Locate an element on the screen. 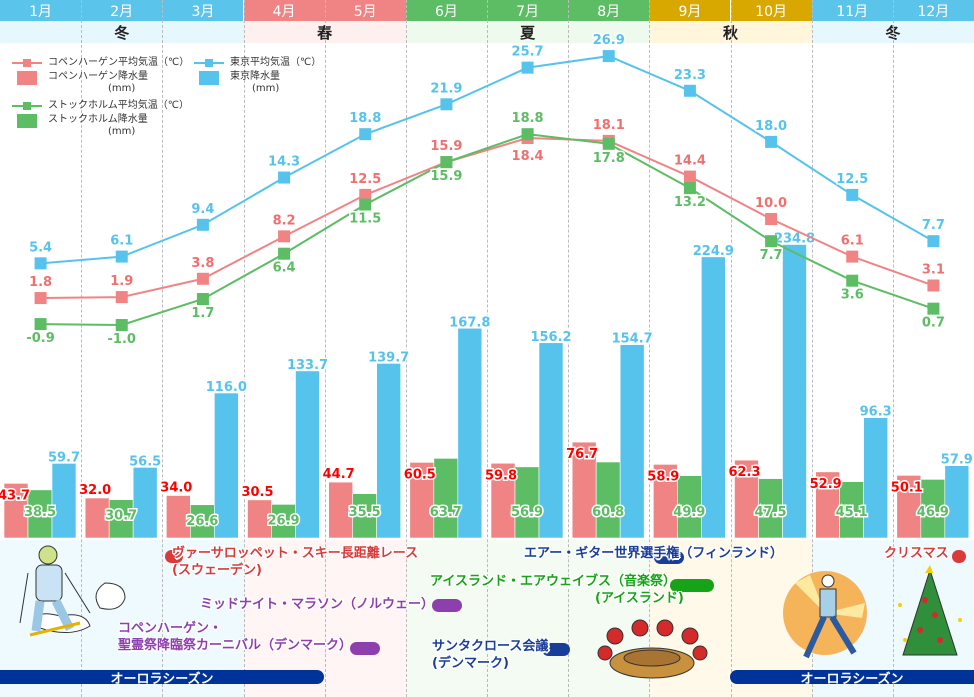  precip-label: 46.9 is located at coordinates (933, 512).